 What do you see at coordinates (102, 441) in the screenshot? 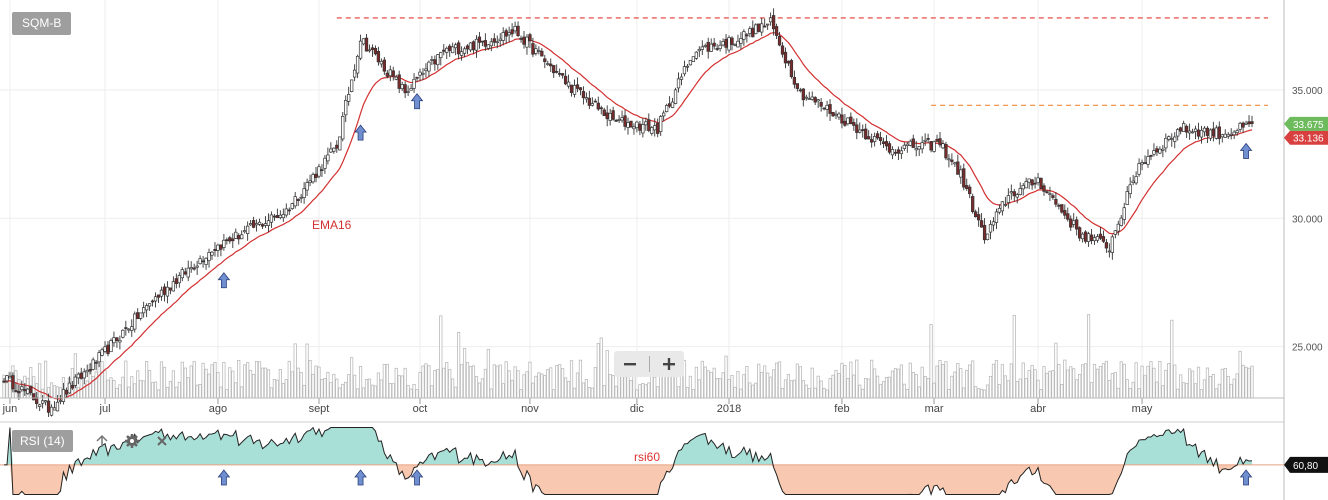
I see `arrow-up-icon` at bounding box center [102, 441].